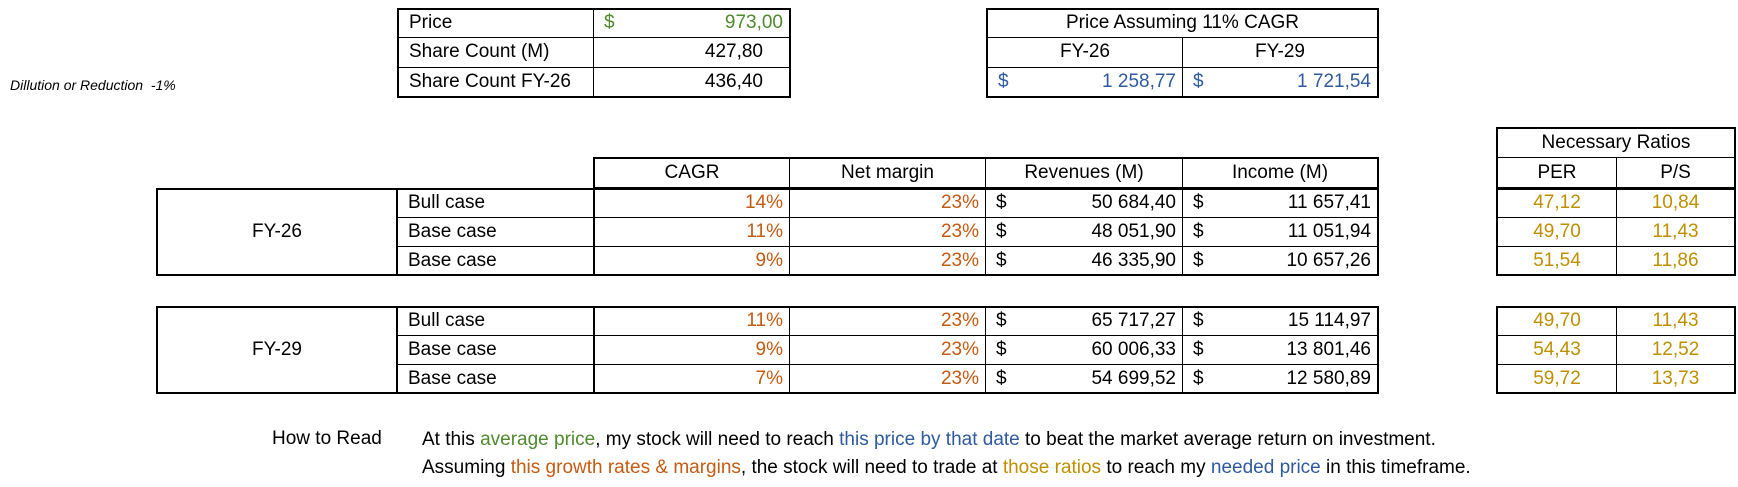  Describe the element at coordinates (163, 85) in the screenshot. I see `dilution-value: -1%` at that location.